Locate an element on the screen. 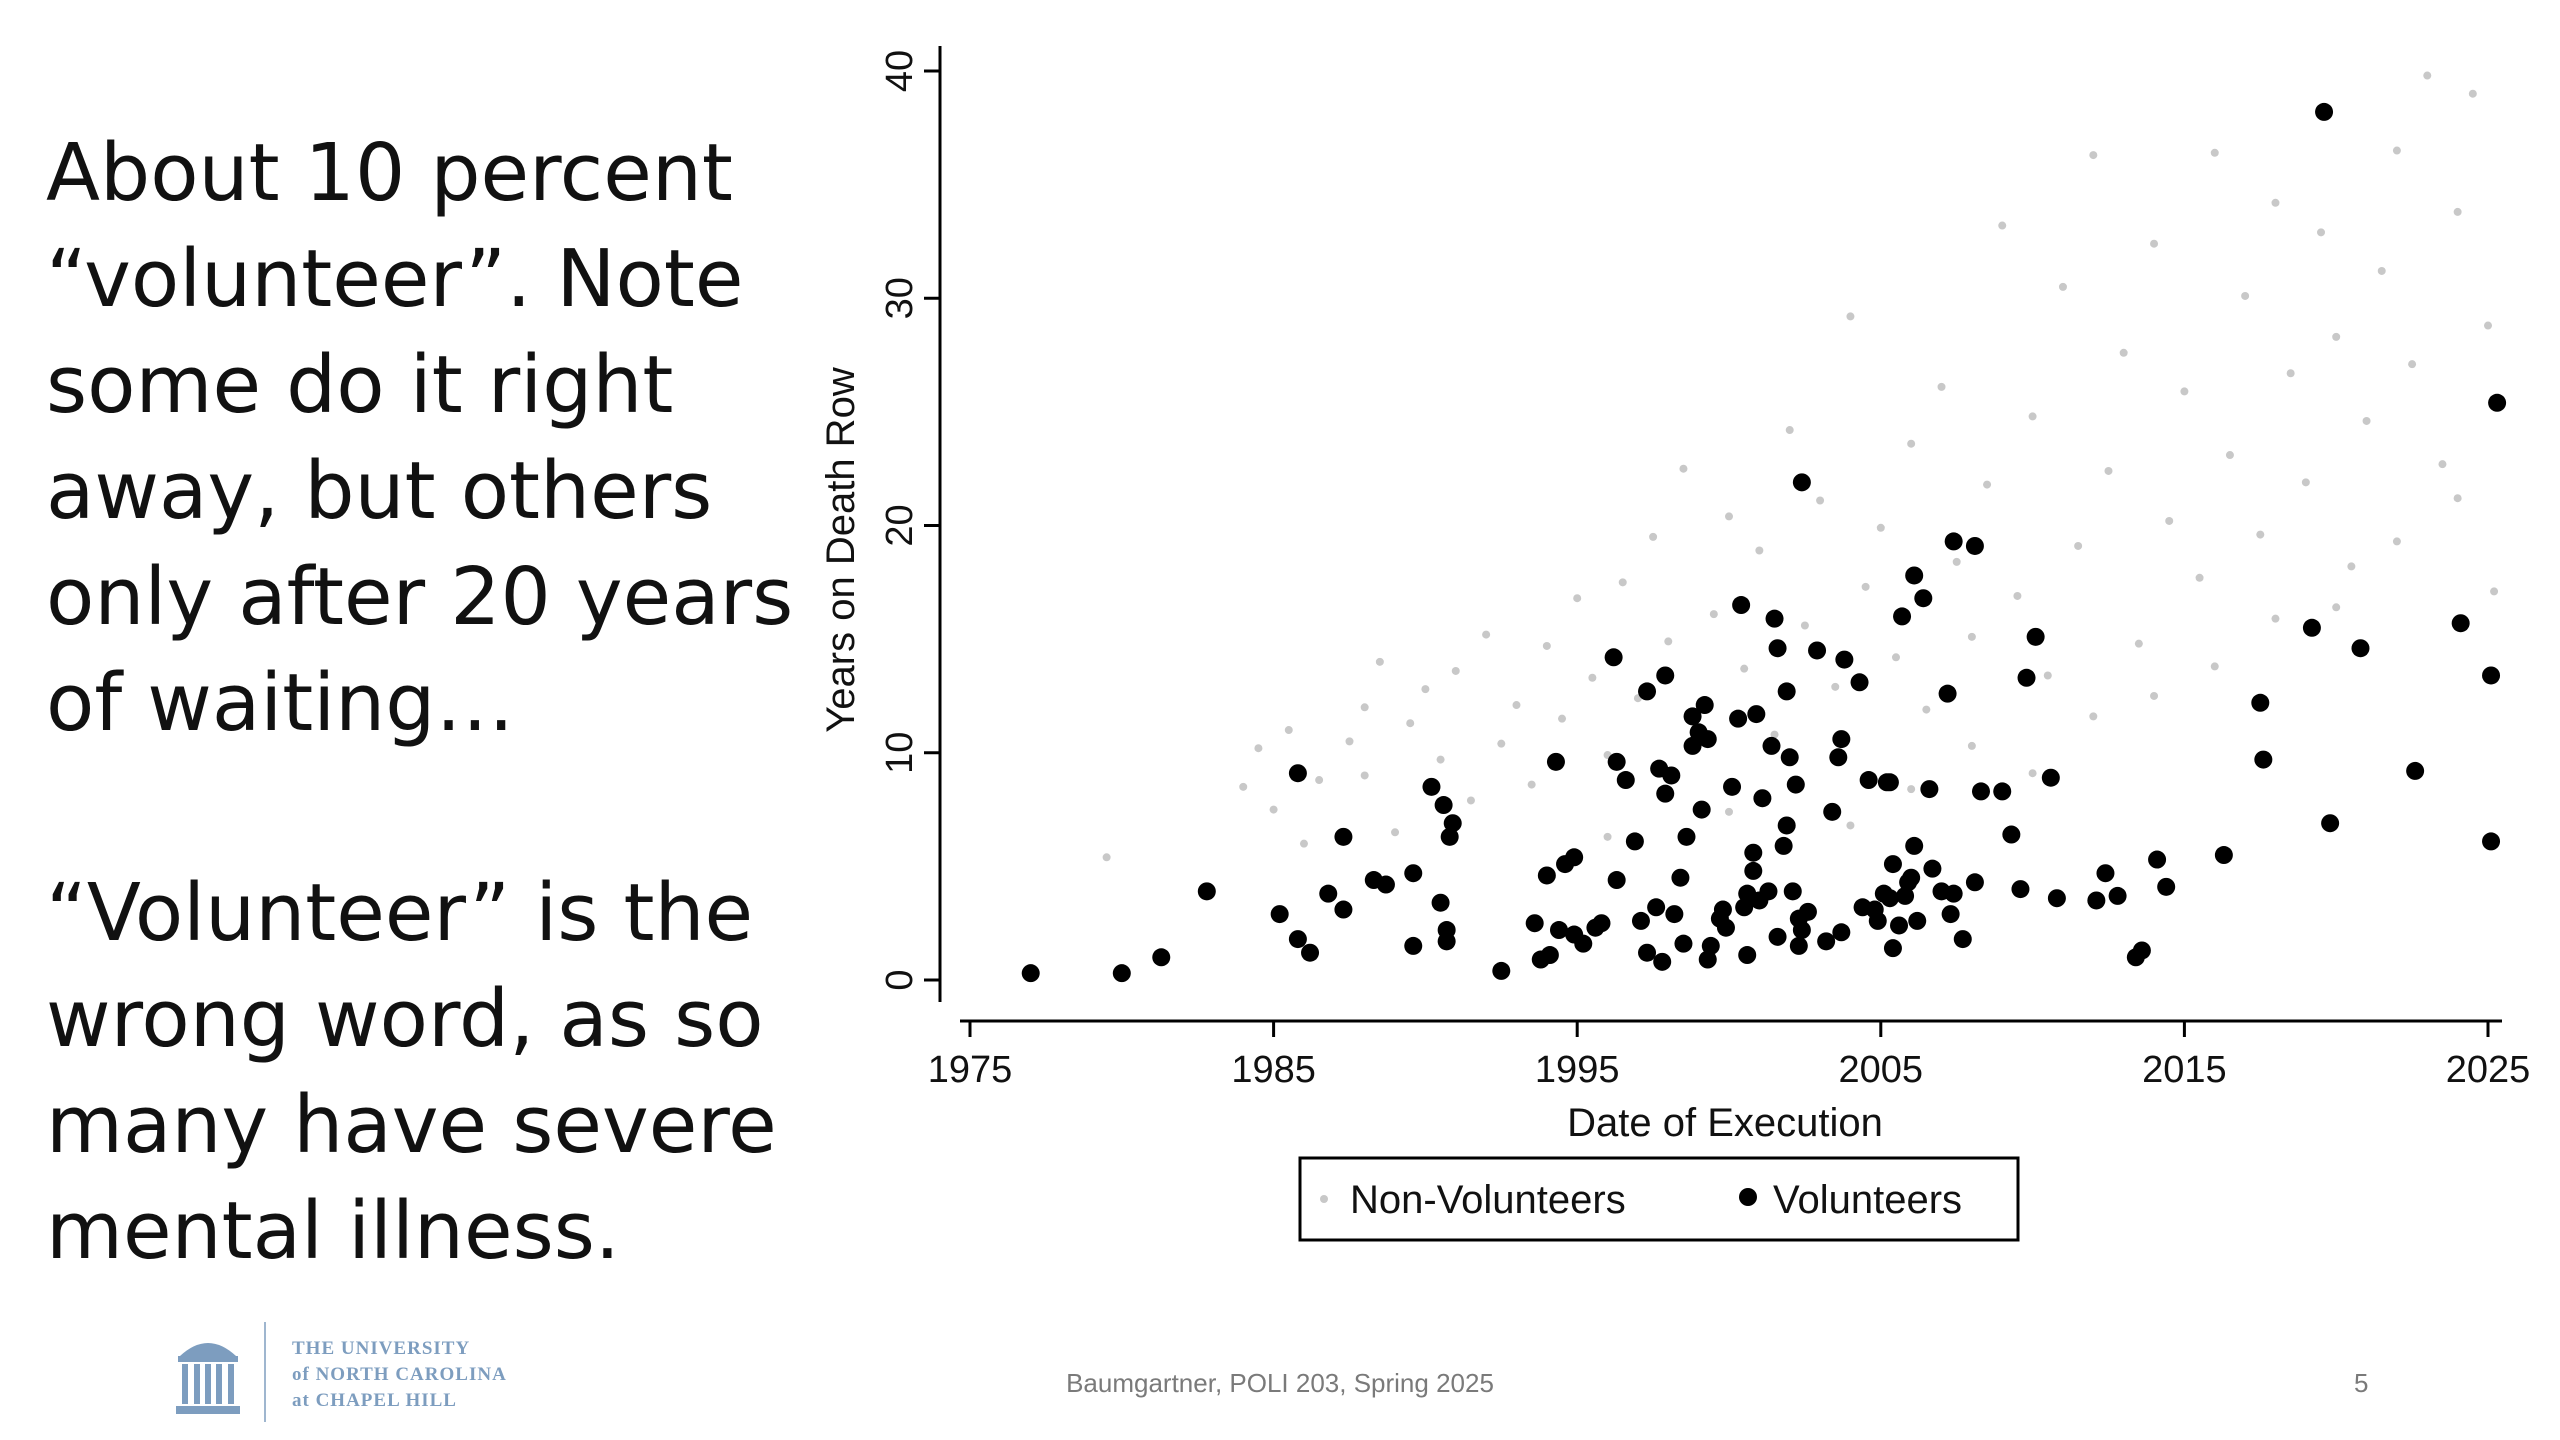  x-tick-label: 1995 is located at coordinates (1577, 1070).